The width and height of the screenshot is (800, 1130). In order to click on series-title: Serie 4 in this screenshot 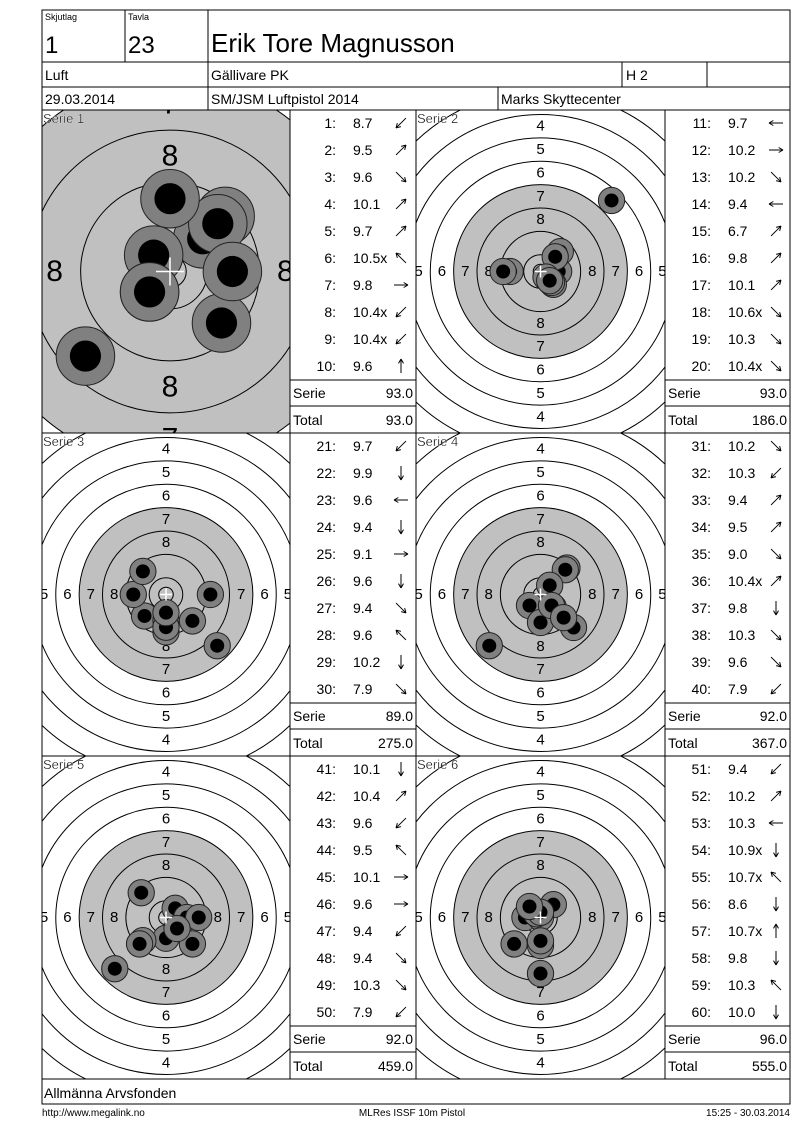, I will do `click(437, 441)`.